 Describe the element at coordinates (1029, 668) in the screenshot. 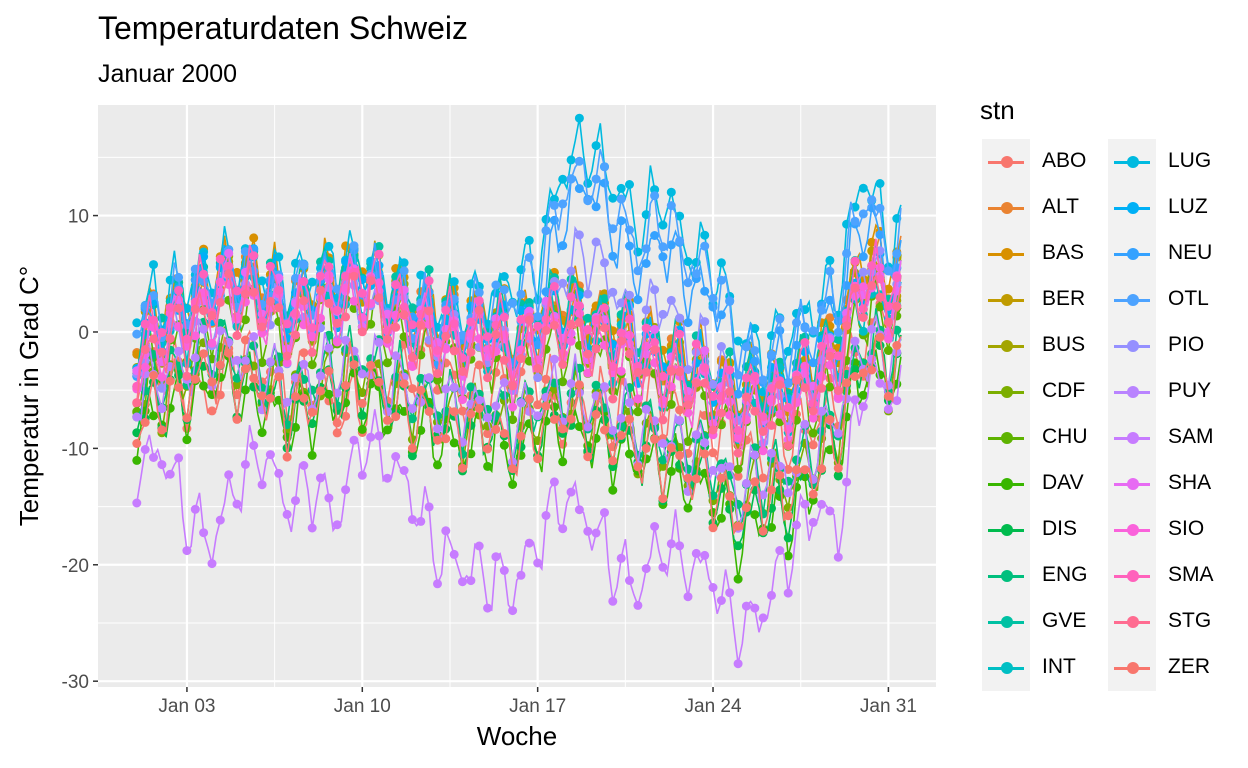

I see `legend-item-int: INT` at that location.